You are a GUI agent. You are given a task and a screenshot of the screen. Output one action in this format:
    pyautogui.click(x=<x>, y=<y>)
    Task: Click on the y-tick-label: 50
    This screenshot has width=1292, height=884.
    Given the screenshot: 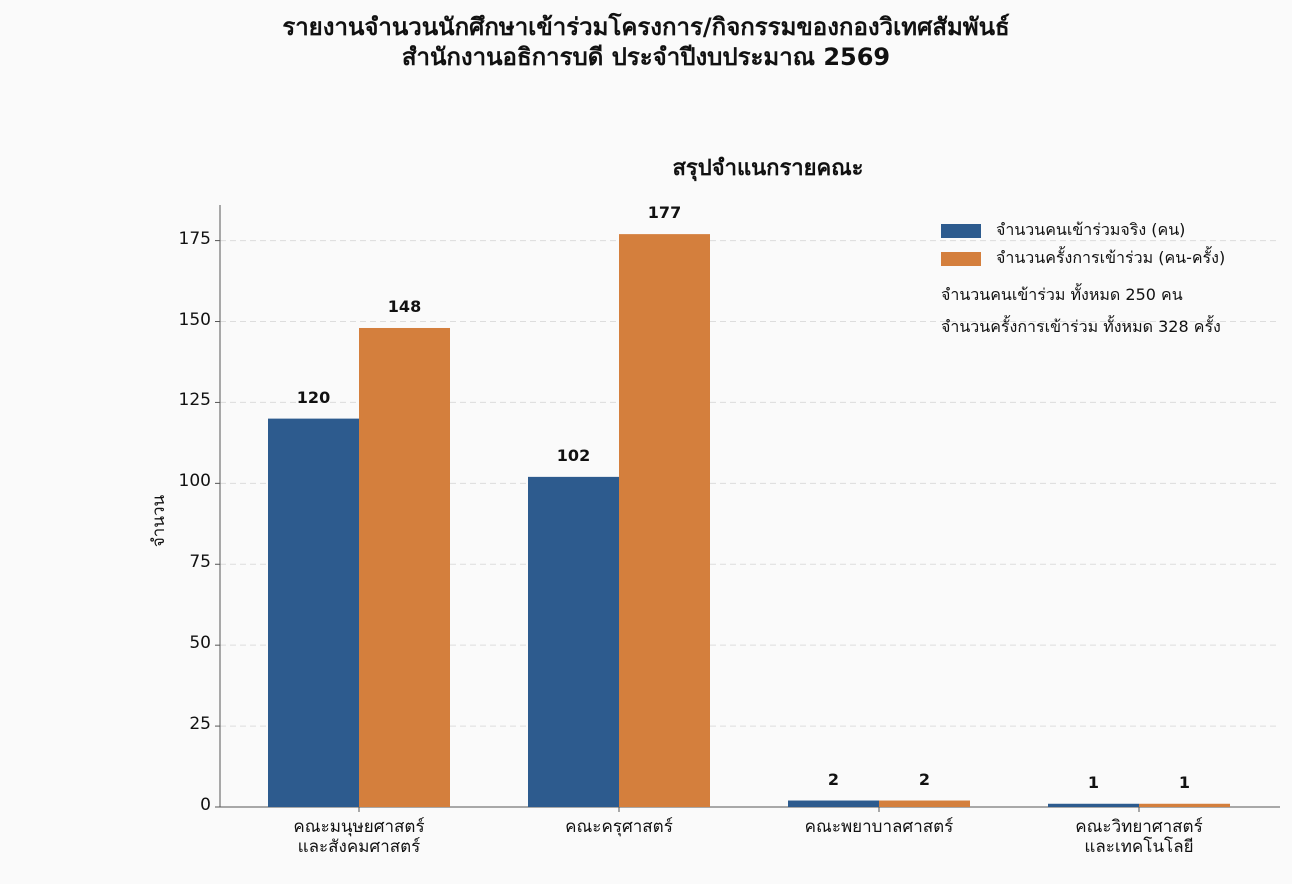 What is the action you would take?
    pyautogui.click(x=200, y=643)
    